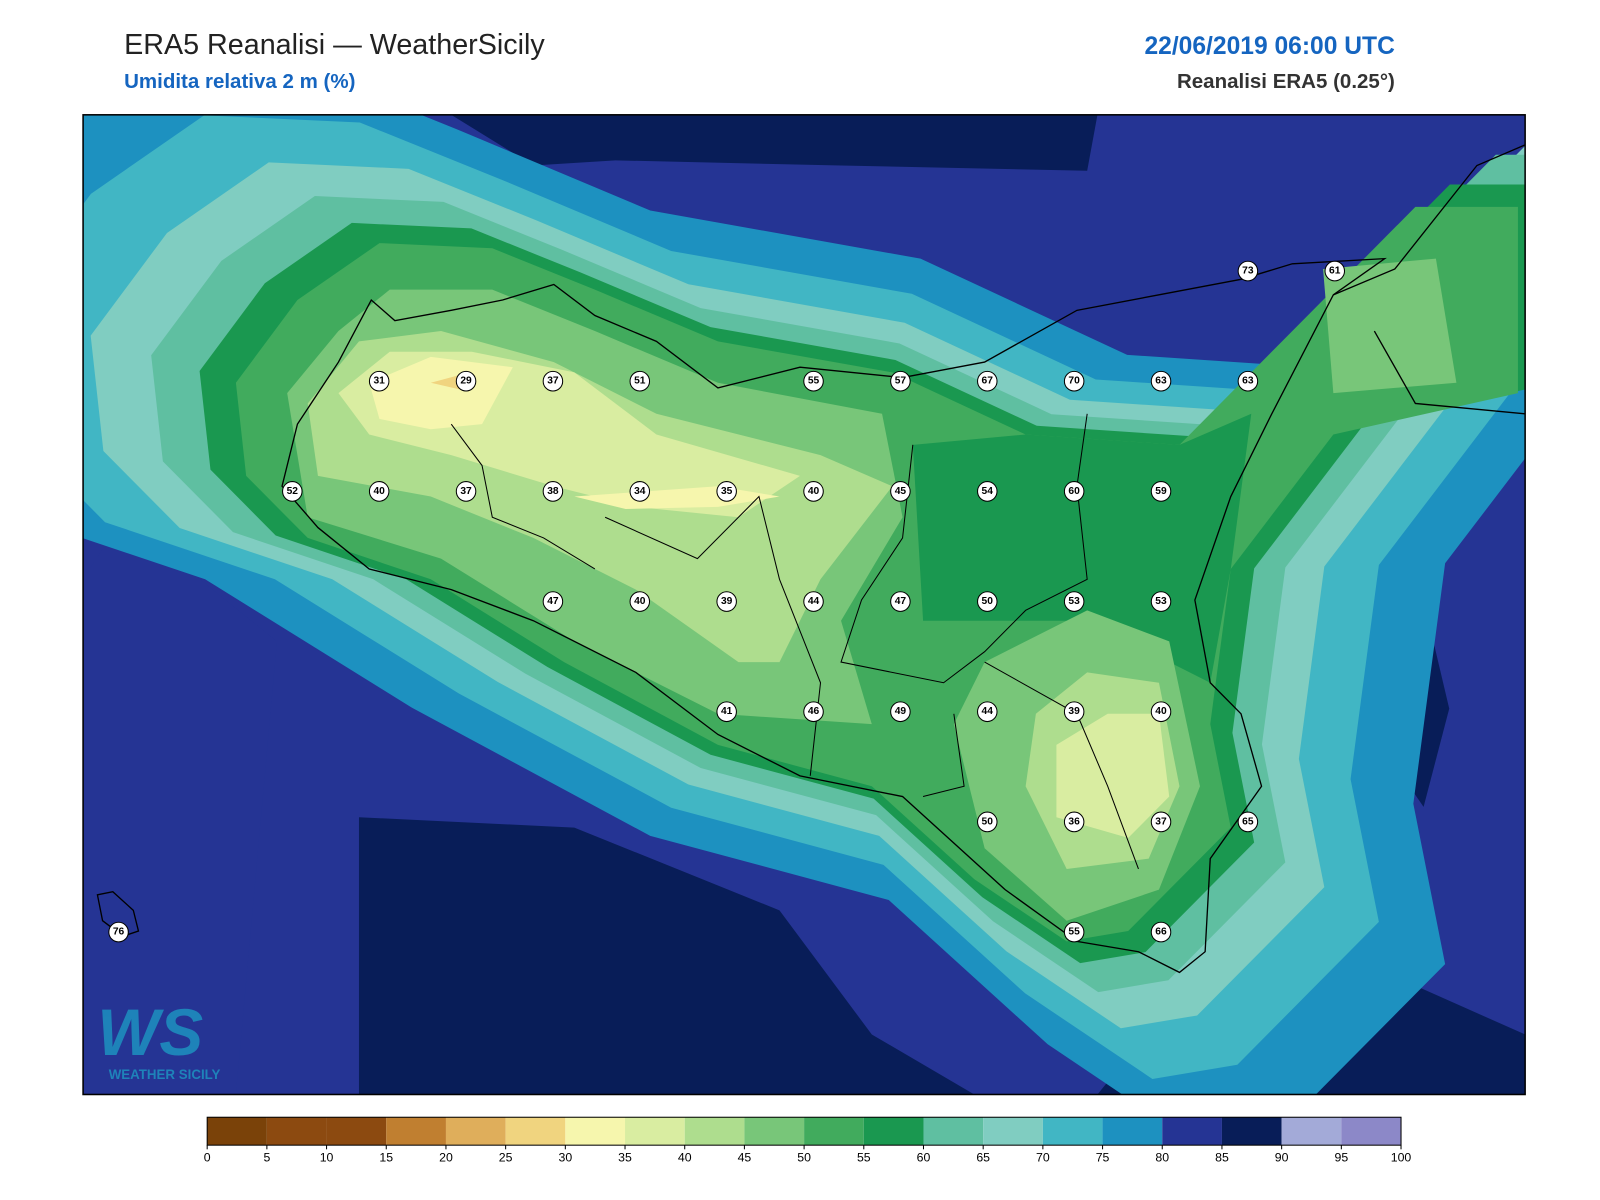 The width and height of the screenshot is (1600, 1200). What do you see at coordinates (1269, 46) in the screenshot?
I see `datetime: 22/06/2019 06:00 UTC` at bounding box center [1269, 46].